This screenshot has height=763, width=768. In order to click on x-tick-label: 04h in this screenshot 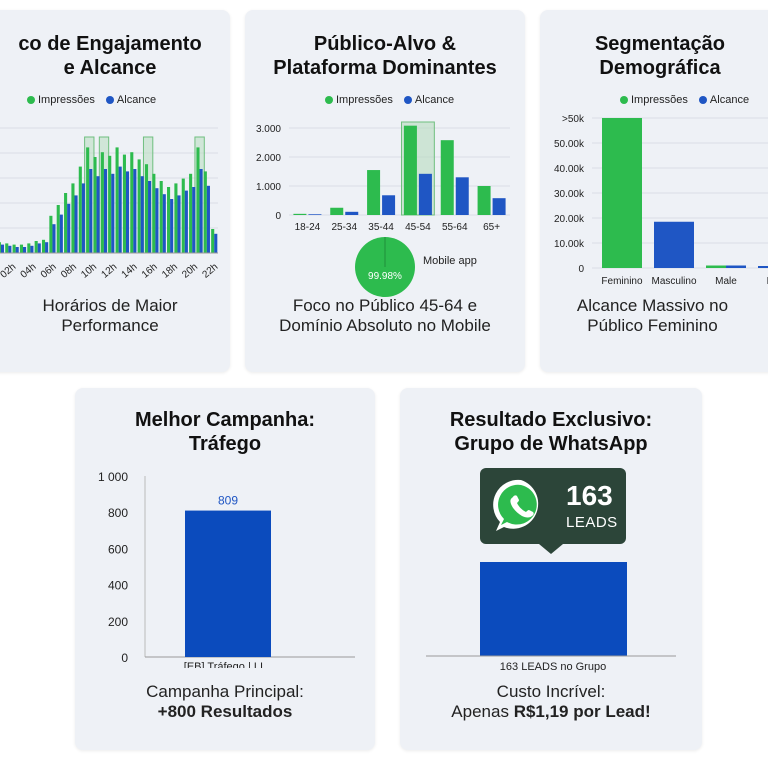, I will do `click(29, 271)`.